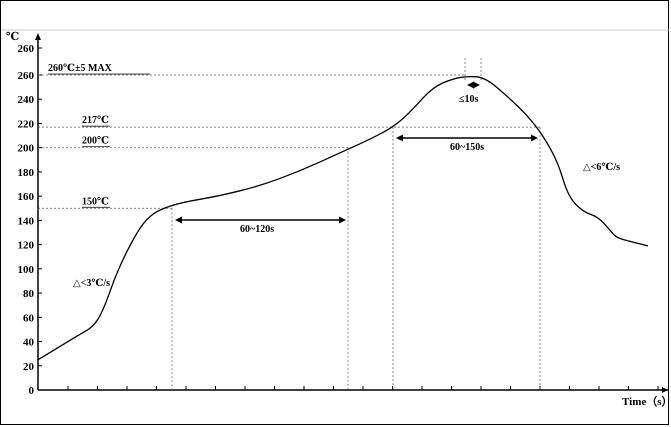 This screenshot has width=671, height=427. Describe the element at coordinates (12, 37) in the screenshot. I see `y-axis-unit-label: ℃` at that location.